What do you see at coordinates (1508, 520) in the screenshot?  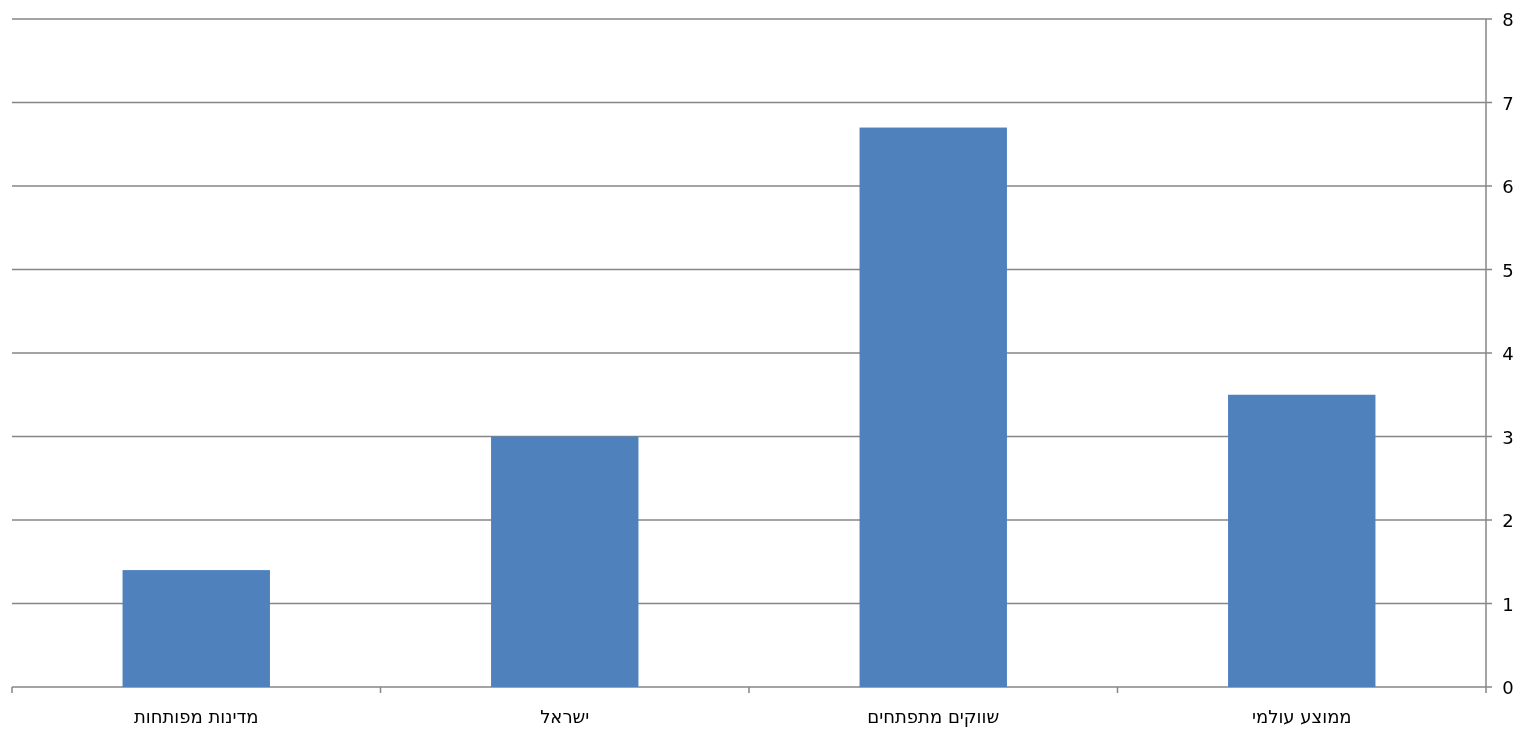 I see `y-tick-label: 2` at bounding box center [1508, 520].